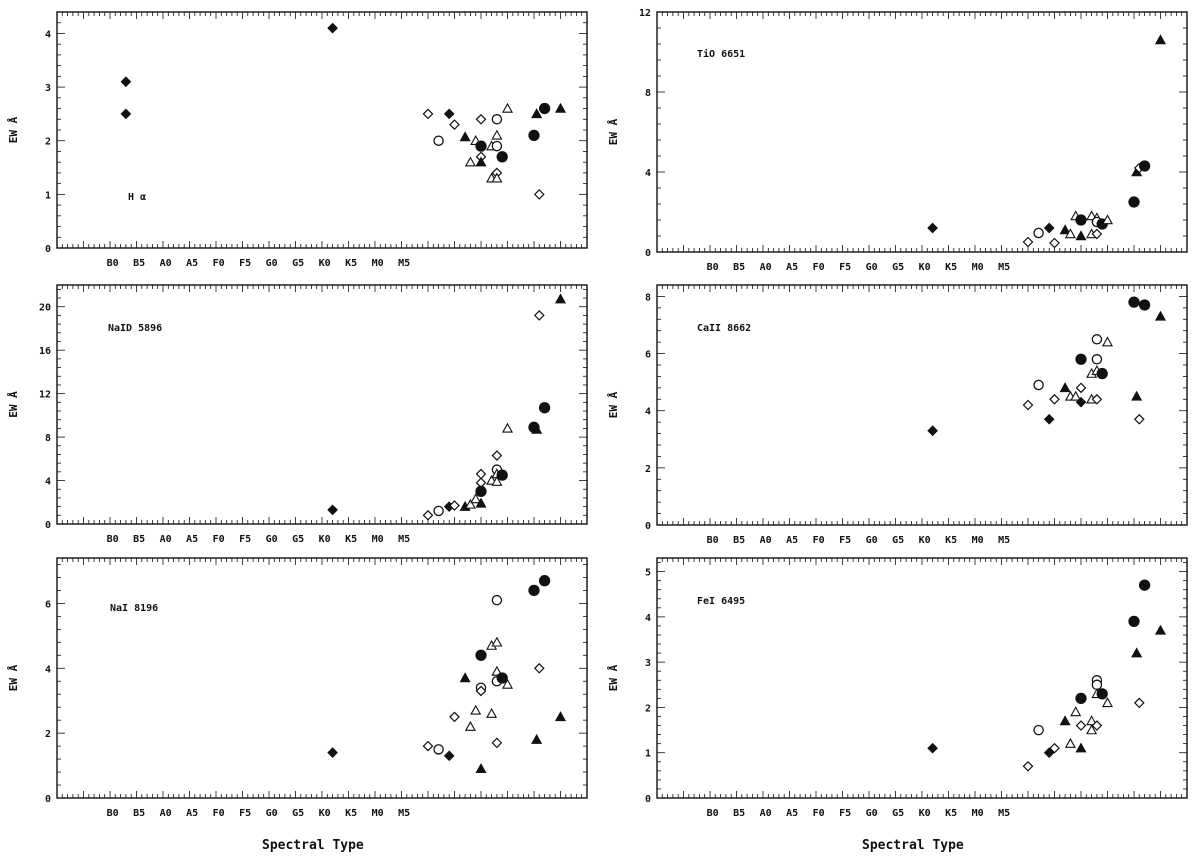 The image size is (1200, 859). I want to click on y-tick-label: 20, so click(45, 308).